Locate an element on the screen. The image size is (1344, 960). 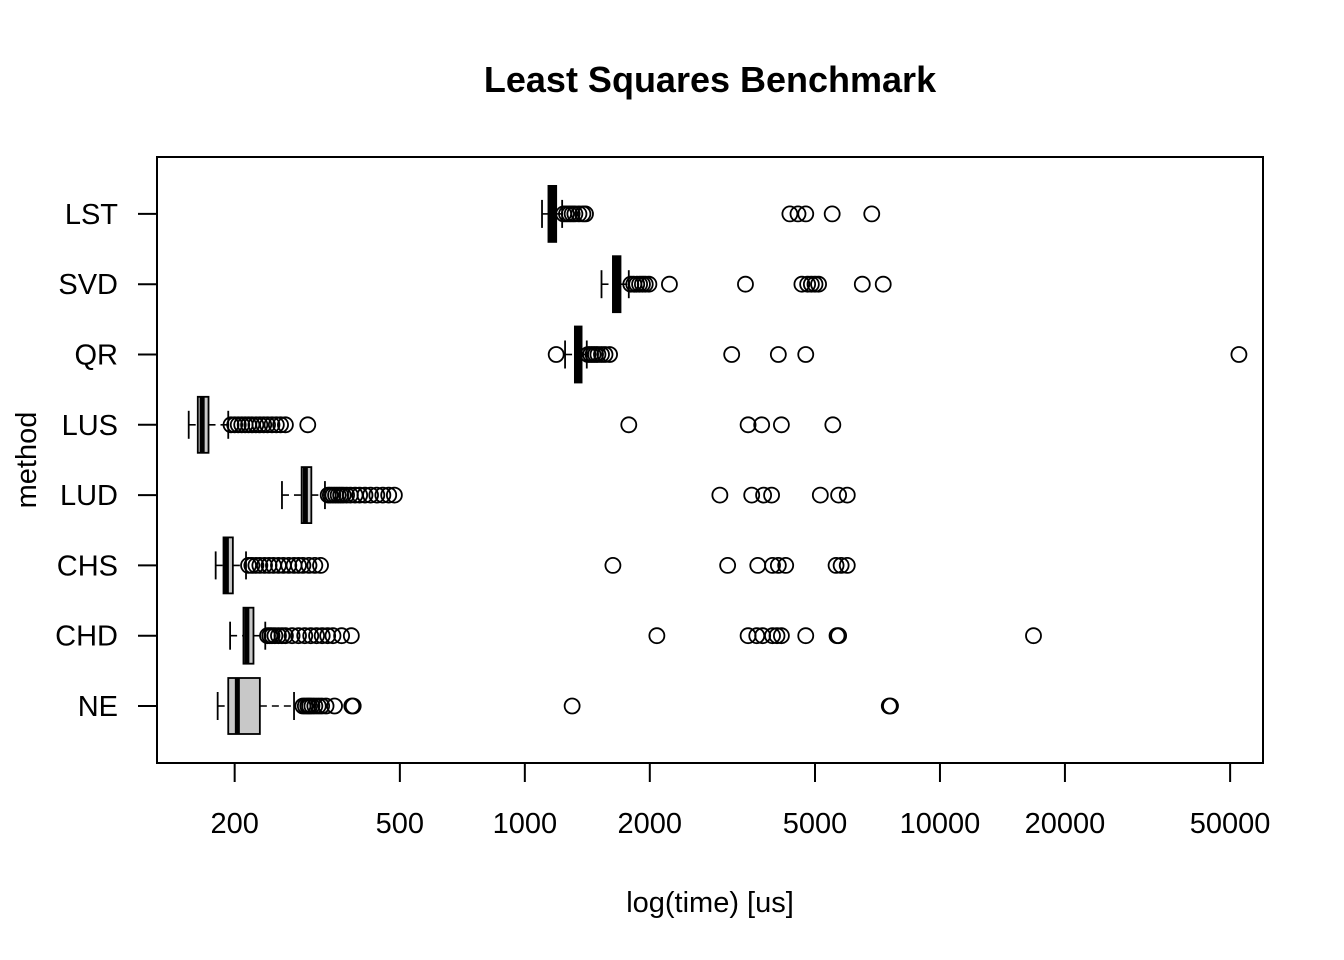
x-tick-label: 5000 is located at coordinates (815, 824).